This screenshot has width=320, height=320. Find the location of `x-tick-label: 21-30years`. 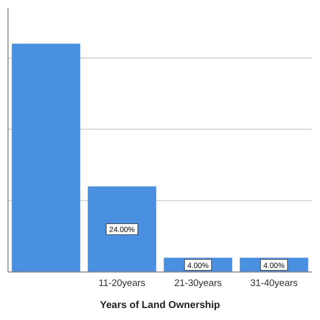

x-tick-label: 21-30years is located at coordinates (198, 283).